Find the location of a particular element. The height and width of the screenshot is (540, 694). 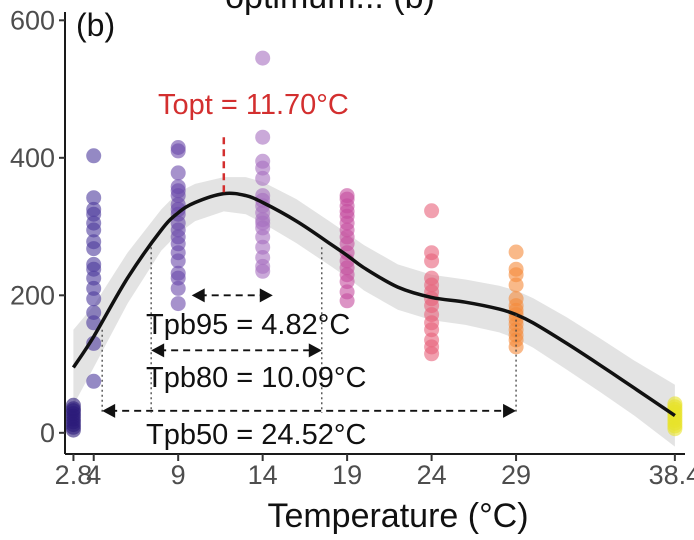

x-tick-label: 29 is located at coordinates (516, 475).